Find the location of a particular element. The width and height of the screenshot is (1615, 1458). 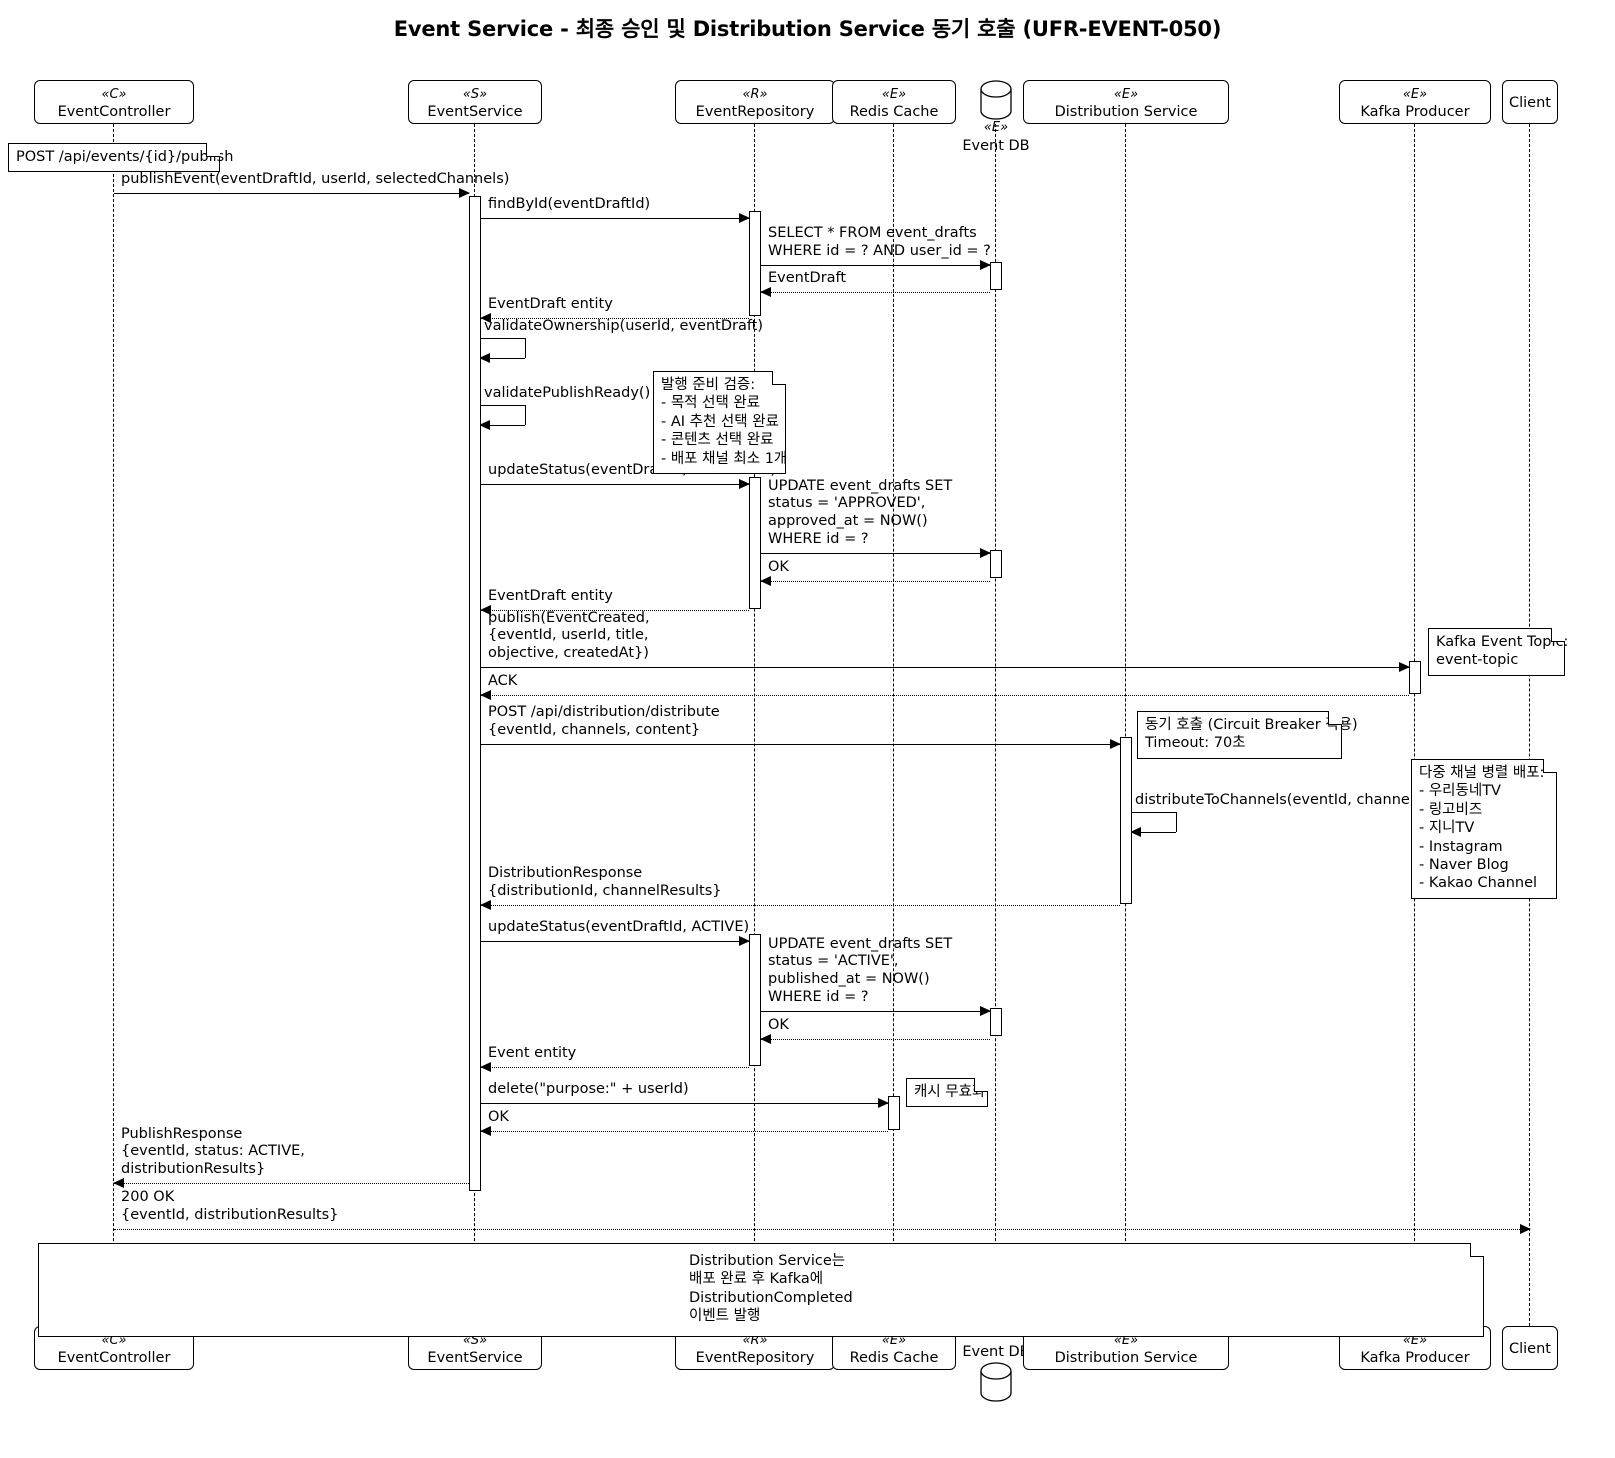

participant-head-distribution: «E» Distribution Service is located at coordinates (1126, 102).